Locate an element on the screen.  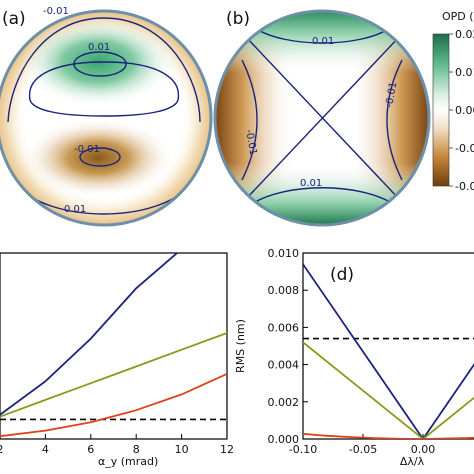
colorbar-ticks: 0.02 0.01 0.00 -0.00 -0.00 is located at coordinates (461, 110).